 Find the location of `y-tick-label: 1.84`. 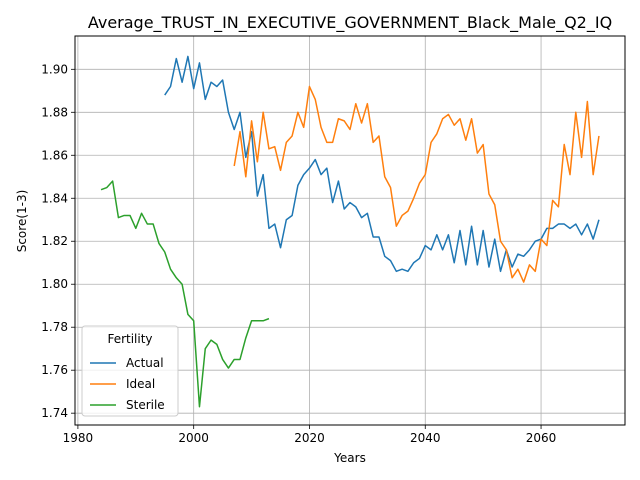

y-tick-label: 1.84 is located at coordinates (54, 198).